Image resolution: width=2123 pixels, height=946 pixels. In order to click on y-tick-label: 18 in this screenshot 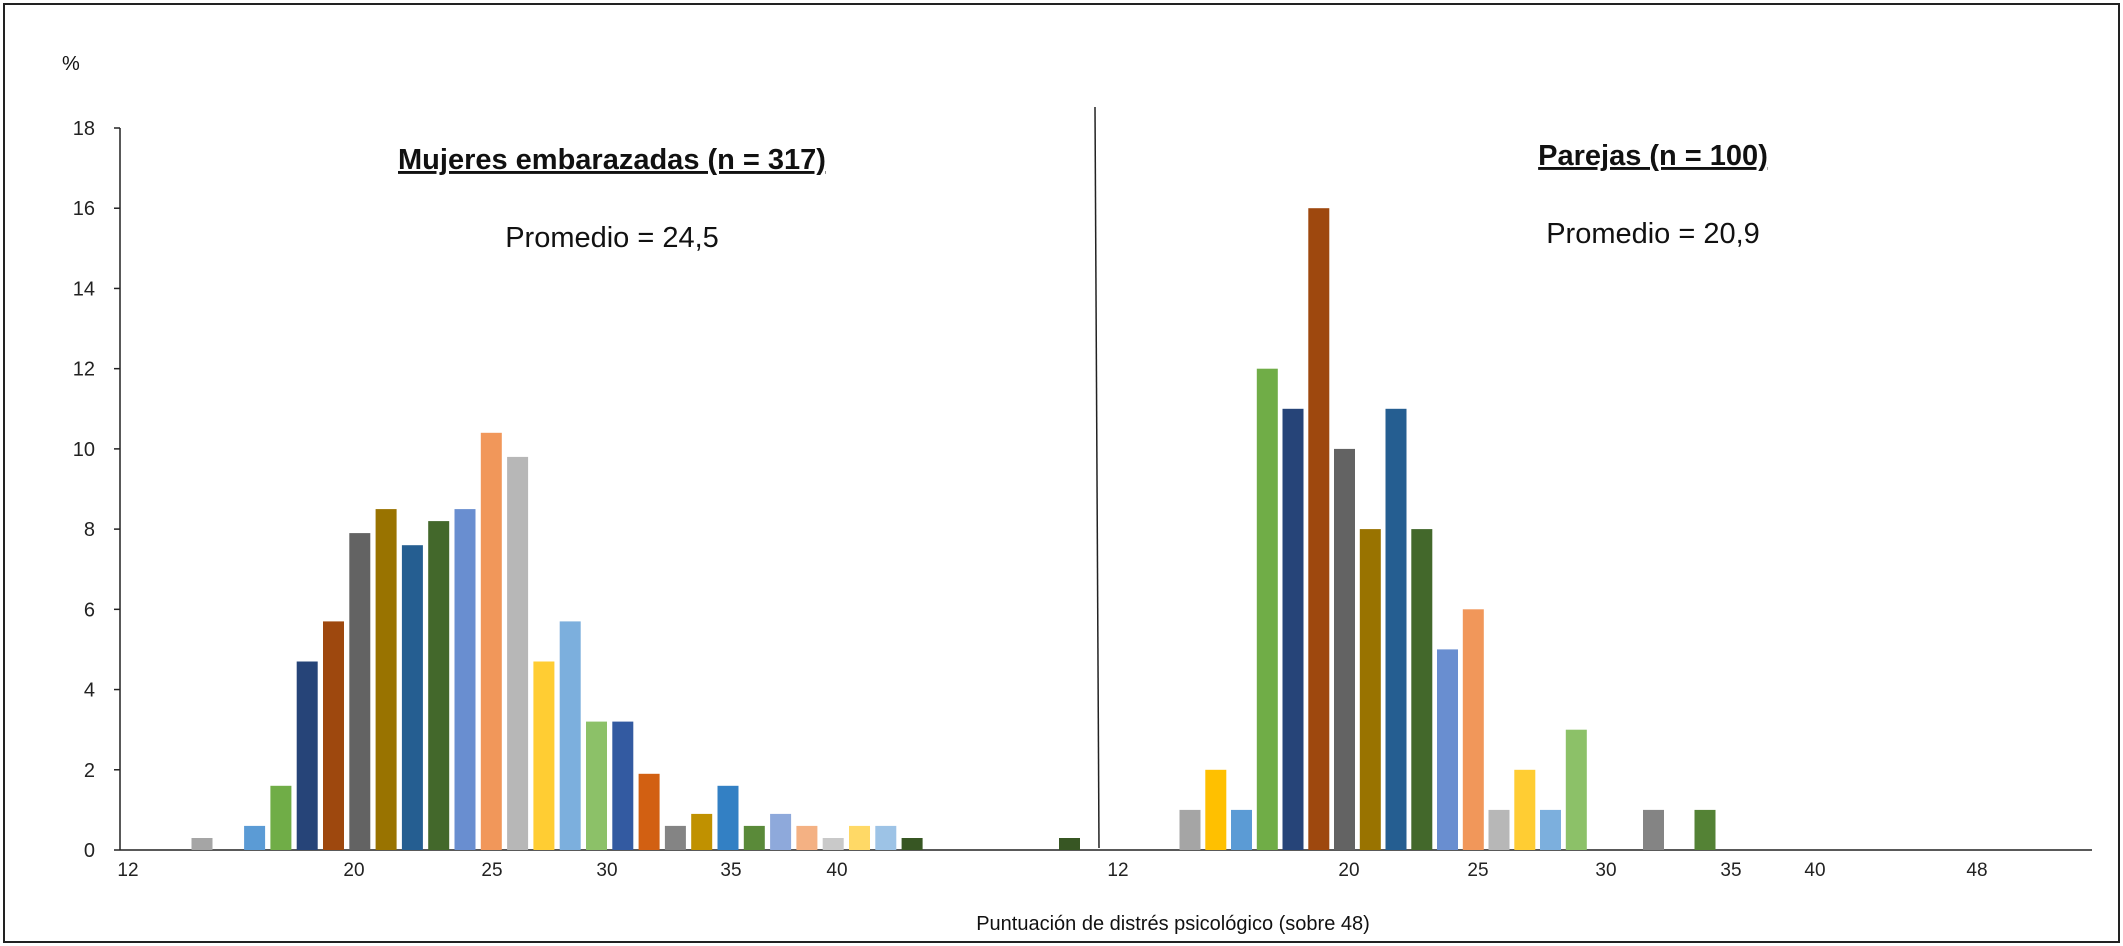, I will do `click(84, 129)`.